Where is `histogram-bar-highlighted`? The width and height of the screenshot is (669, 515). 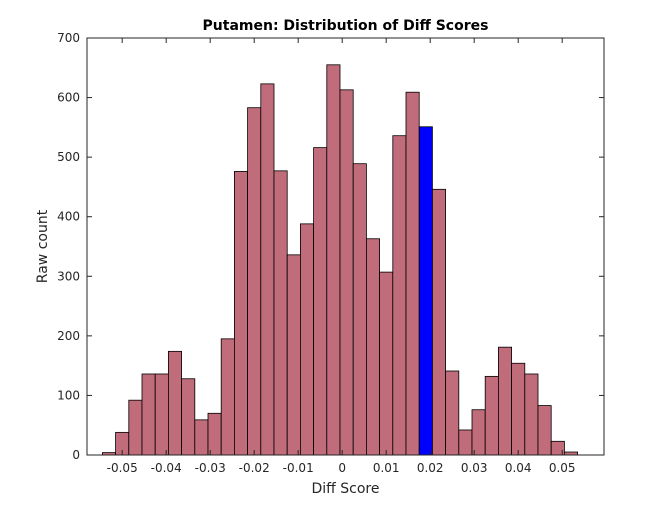 histogram-bar-highlighted is located at coordinates (425, 291).